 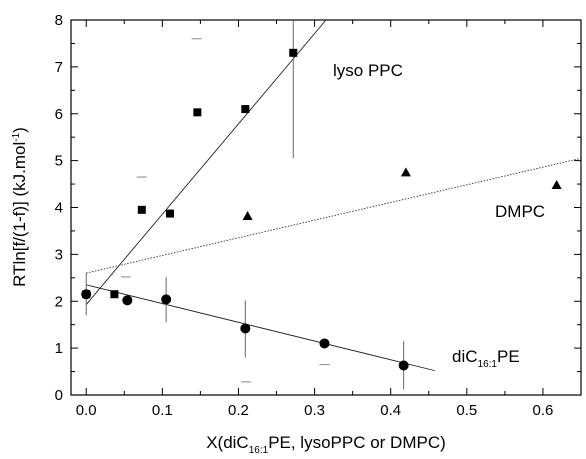 I want to click on y-tick-label: 2, so click(x=59, y=301).